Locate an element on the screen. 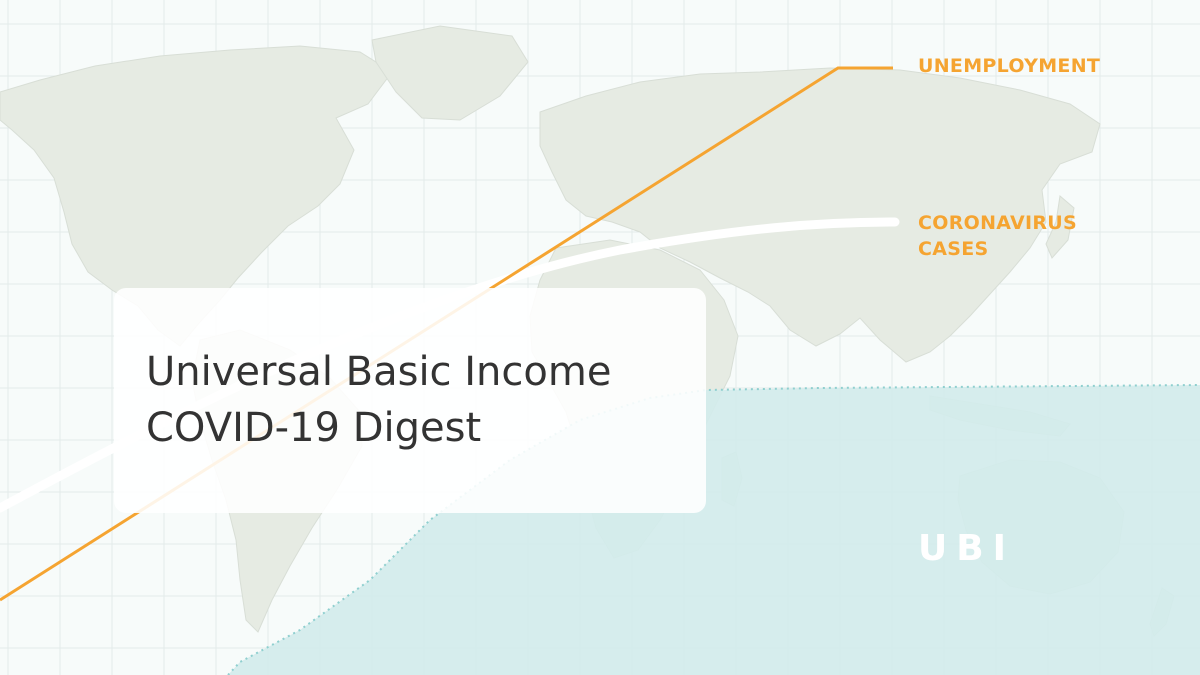  title-line-1: Universal Basic Income is located at coordinates (379, 372).